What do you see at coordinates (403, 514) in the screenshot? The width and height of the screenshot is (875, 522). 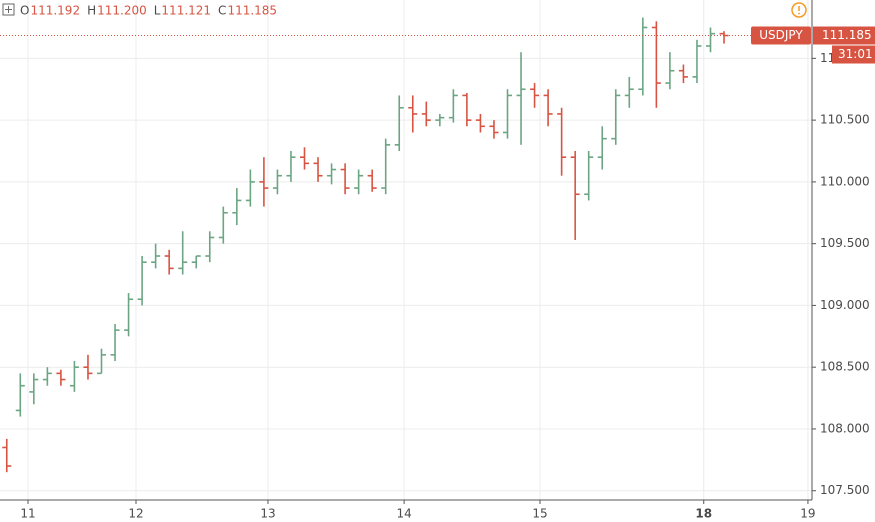 I see `x-tick-label: 14` at bounding box center [403, 514].